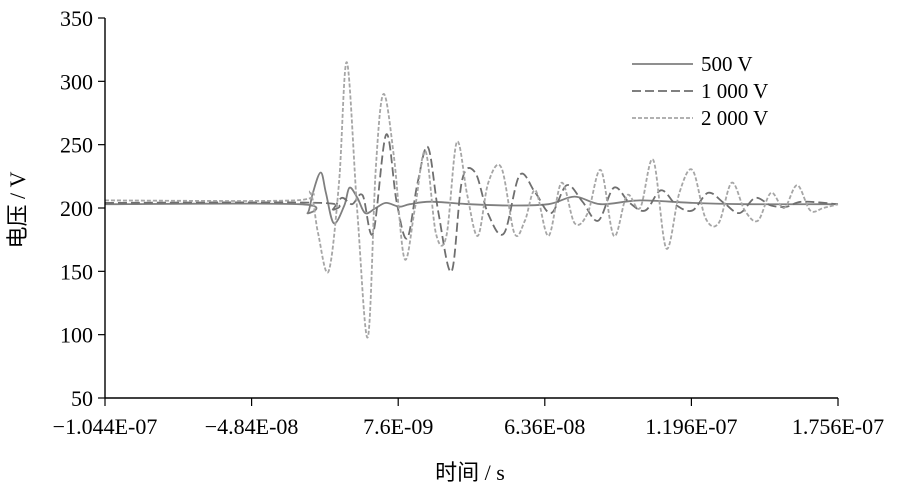 Image resolution: width=900 pixels, height=492 pixels. Describe the element at coordinates (105, 426) in the screenshot. I see `x-tick-label: −1.044E-07` at that location.